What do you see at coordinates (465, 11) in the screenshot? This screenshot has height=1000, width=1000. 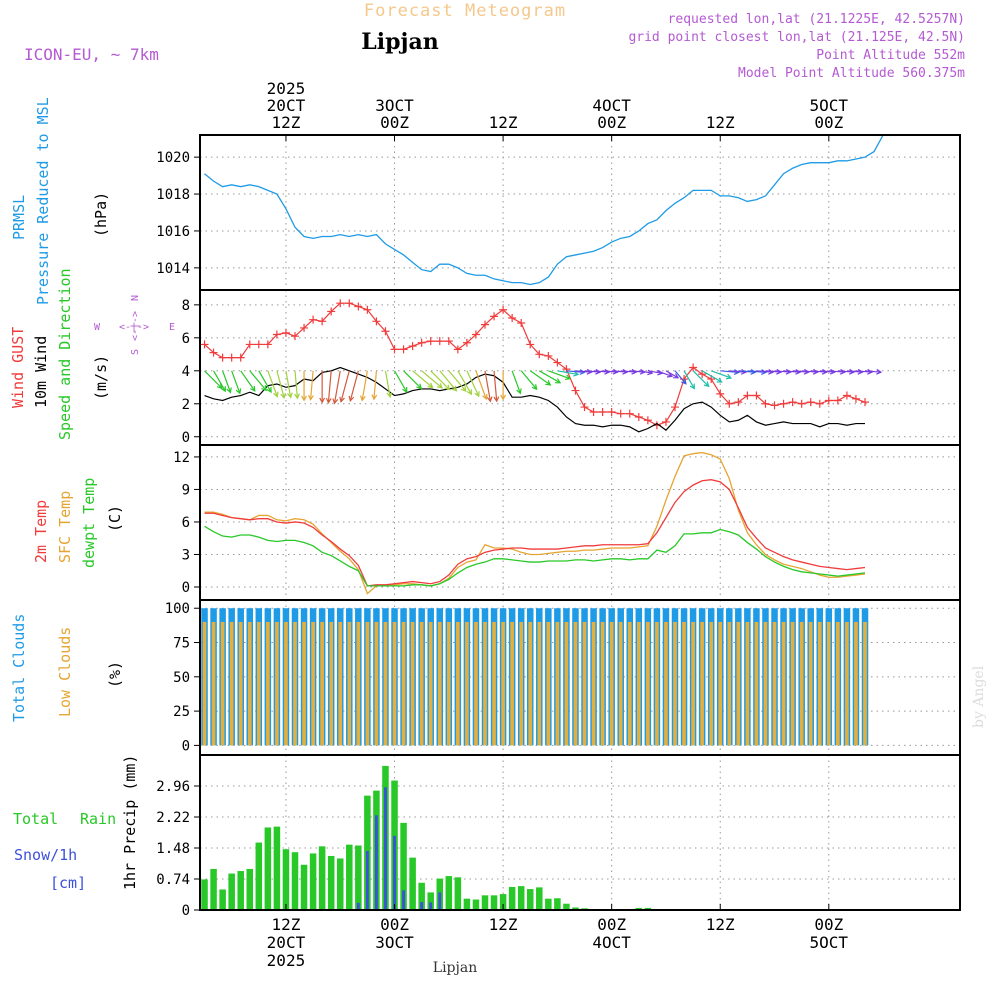 I see `top-title: Forecast Meteogram` at bounding box center [465, 11].